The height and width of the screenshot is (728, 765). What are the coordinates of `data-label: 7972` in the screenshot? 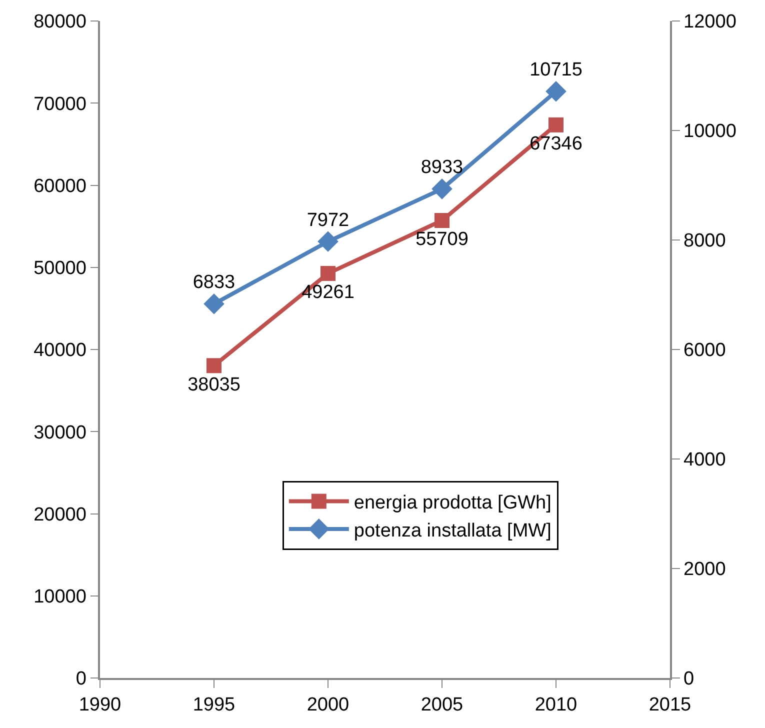 It's located at (328, 220).